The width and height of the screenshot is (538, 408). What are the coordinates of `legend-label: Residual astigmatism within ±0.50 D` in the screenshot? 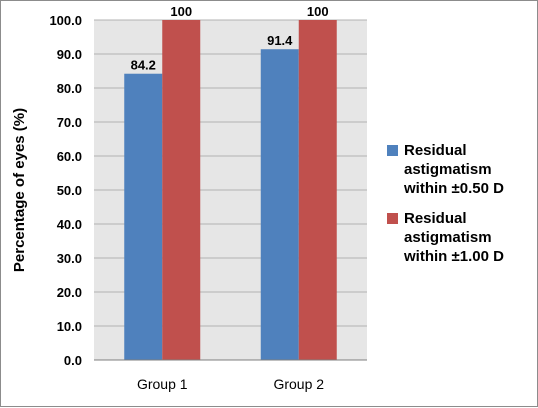 It's located at (454, 169).